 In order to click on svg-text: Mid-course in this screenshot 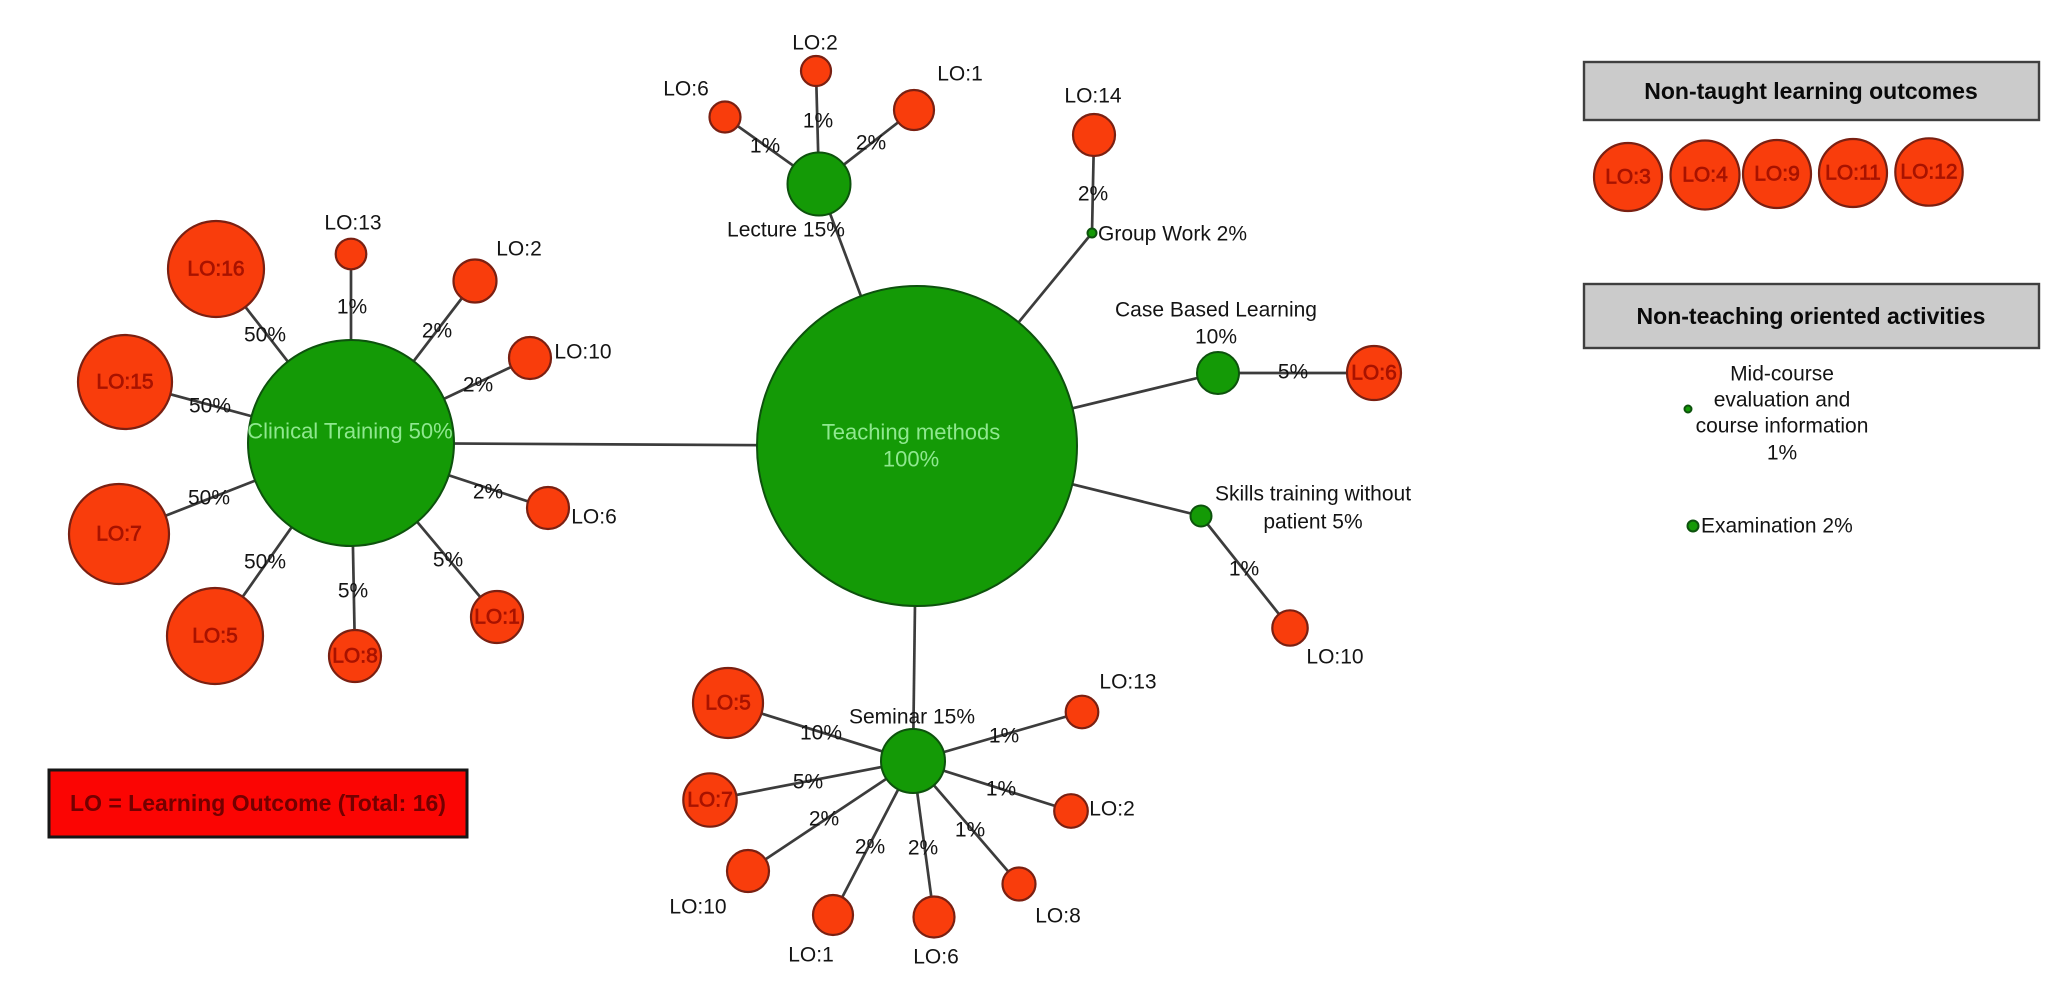, I will do `click(1782, 374)`.